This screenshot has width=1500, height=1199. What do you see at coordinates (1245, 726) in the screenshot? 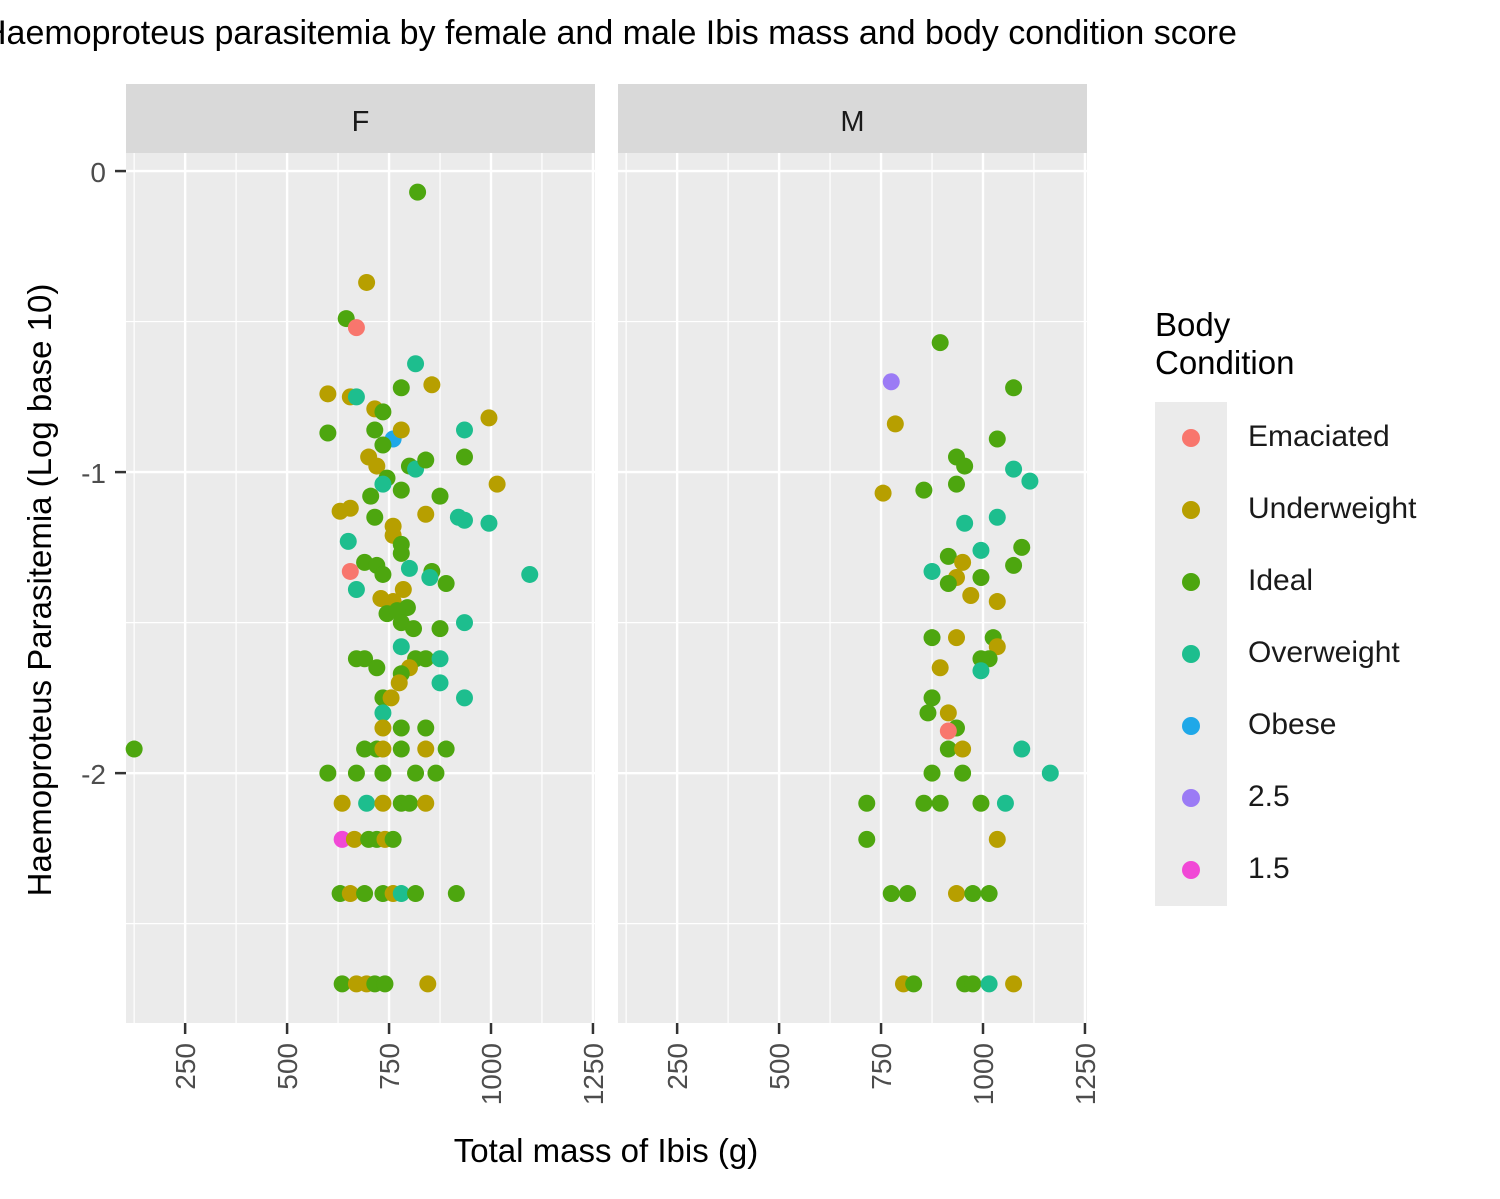
I see `legend-item: Obese` at bounding box center [1245, 726].